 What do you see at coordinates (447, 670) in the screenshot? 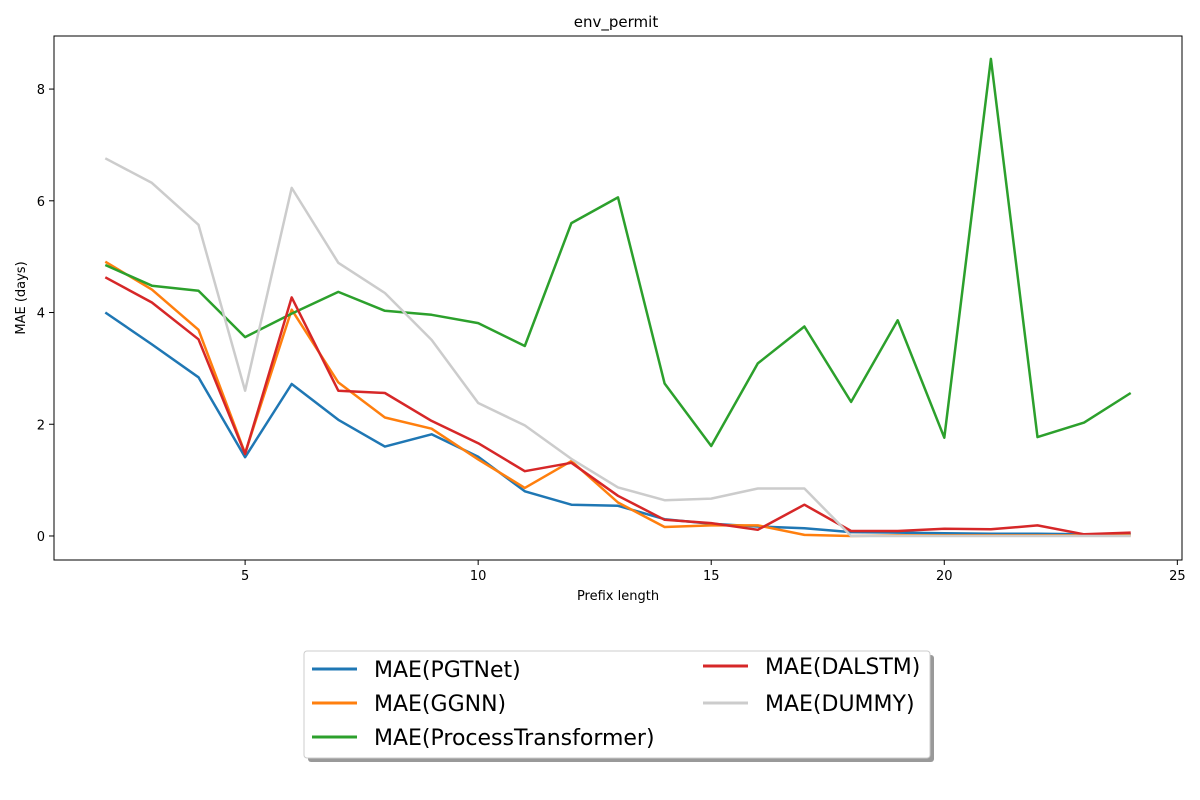
I see `legend-label-mae-pgtnet: MAE(PGTNet)` at bounding box center [447, 670].